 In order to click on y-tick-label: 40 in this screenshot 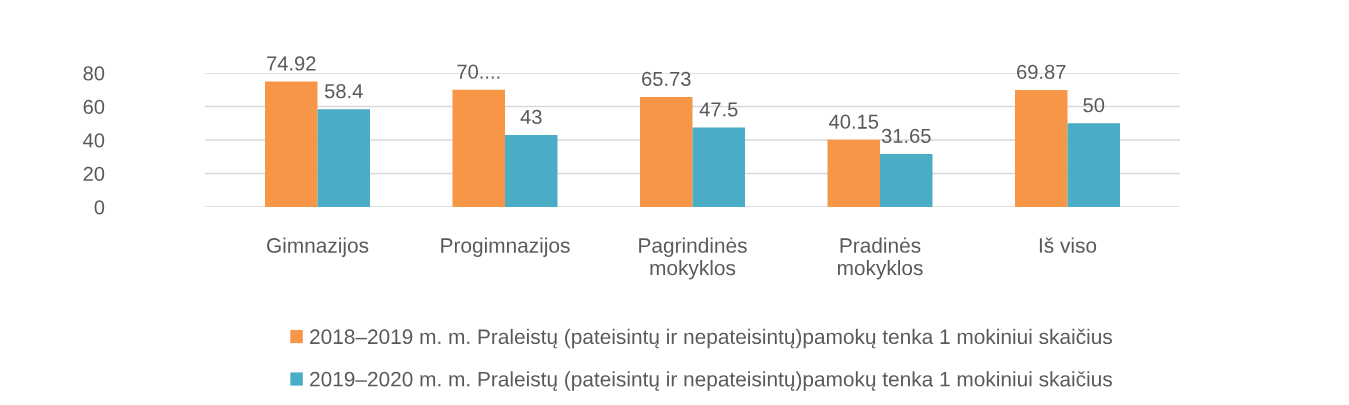, I will do `click(94, 140)`.